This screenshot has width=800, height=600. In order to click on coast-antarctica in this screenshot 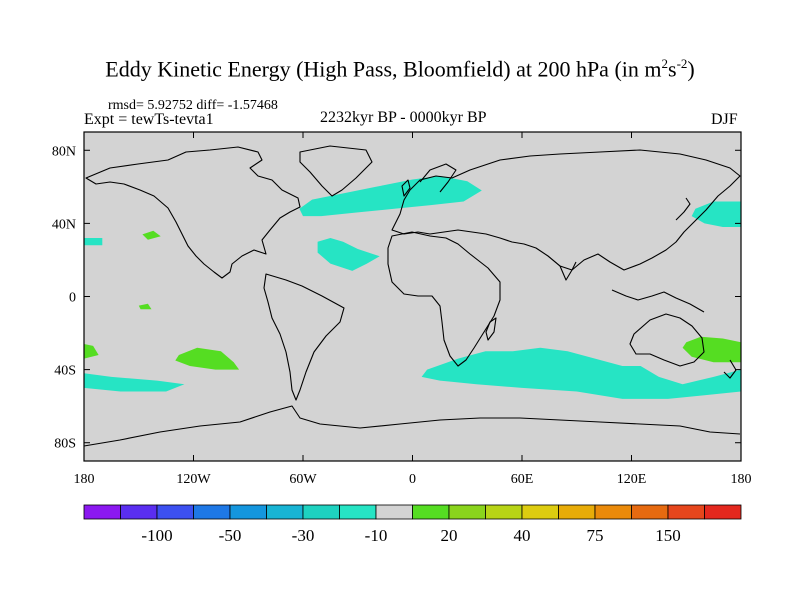, I will do `click(412, 426)`.